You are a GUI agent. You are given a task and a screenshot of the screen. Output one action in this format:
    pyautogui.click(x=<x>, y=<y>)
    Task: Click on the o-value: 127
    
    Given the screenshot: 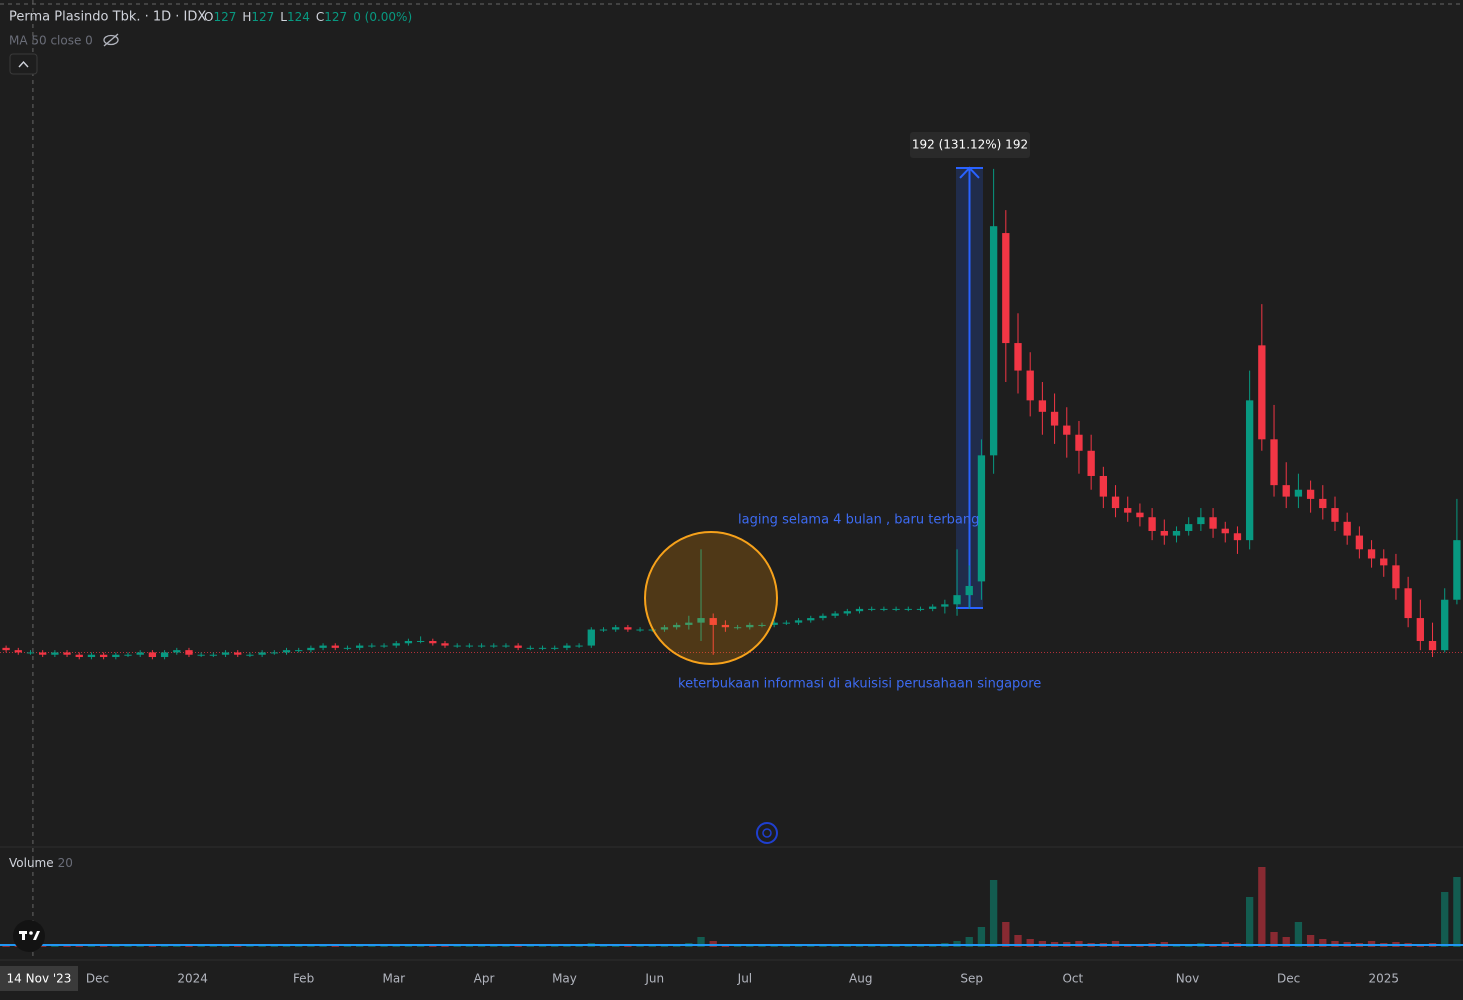 What is the action you would take?
    pyautogui.click(x=224, y=17)
    